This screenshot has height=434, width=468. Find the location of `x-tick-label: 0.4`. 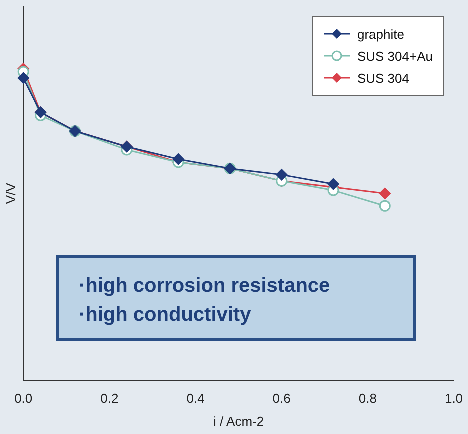

x-tick-label: 0.4 is located at coordinates (195, 398).